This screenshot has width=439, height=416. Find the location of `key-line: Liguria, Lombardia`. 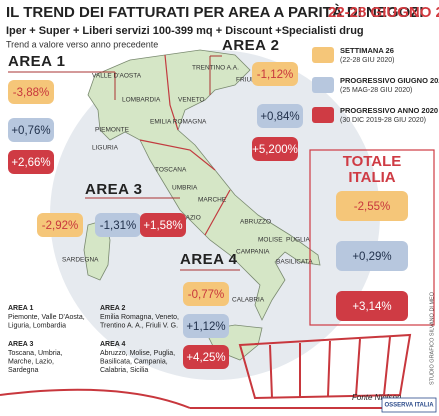

key-line: Liguria, Lombardia is located at coordinates (37, 325).